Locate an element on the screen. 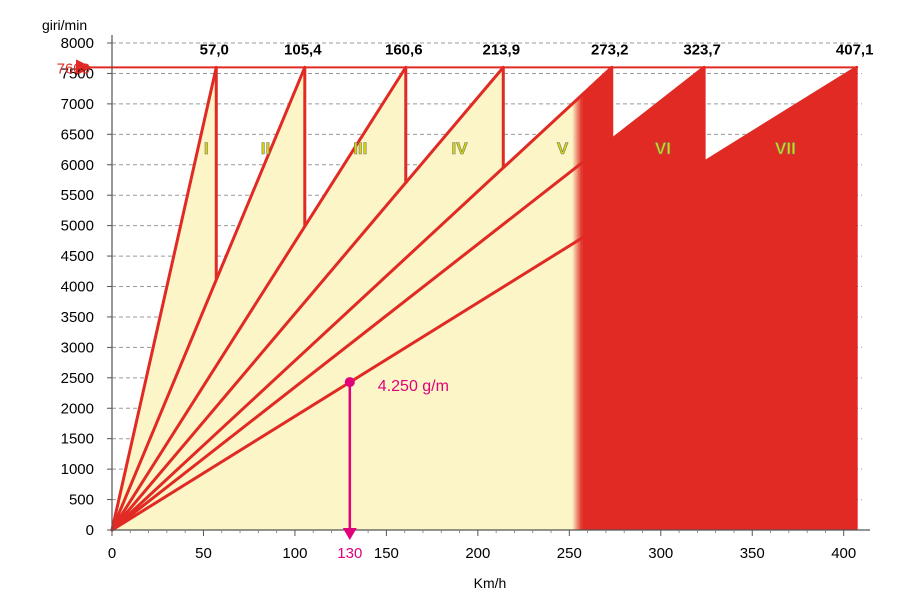  y-tick-label: 2500 is located at coordinates (77, 378).